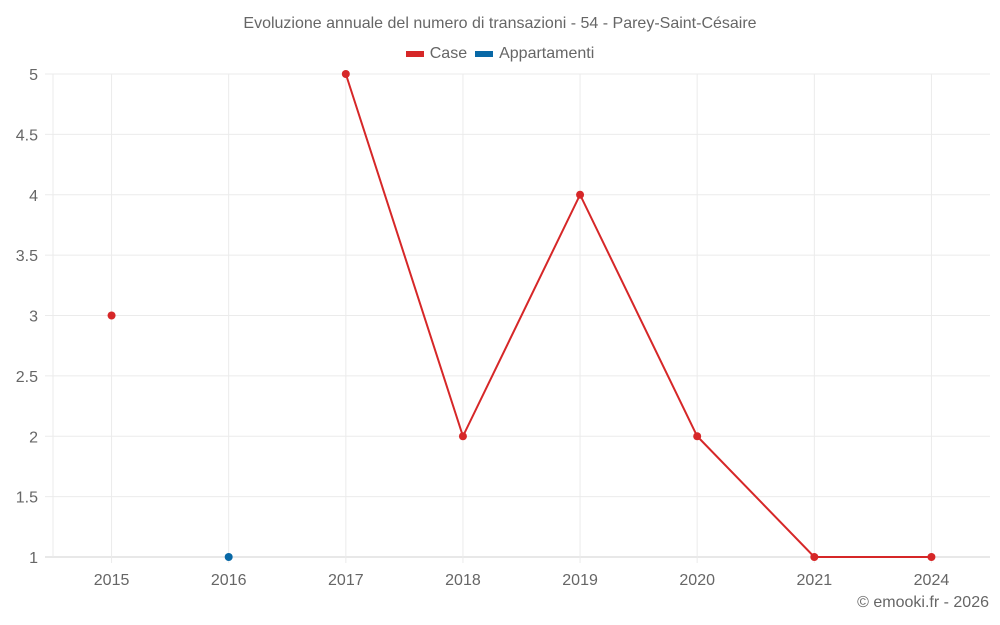  I want to click on x-tick-label: 2019, so click(580, 580).